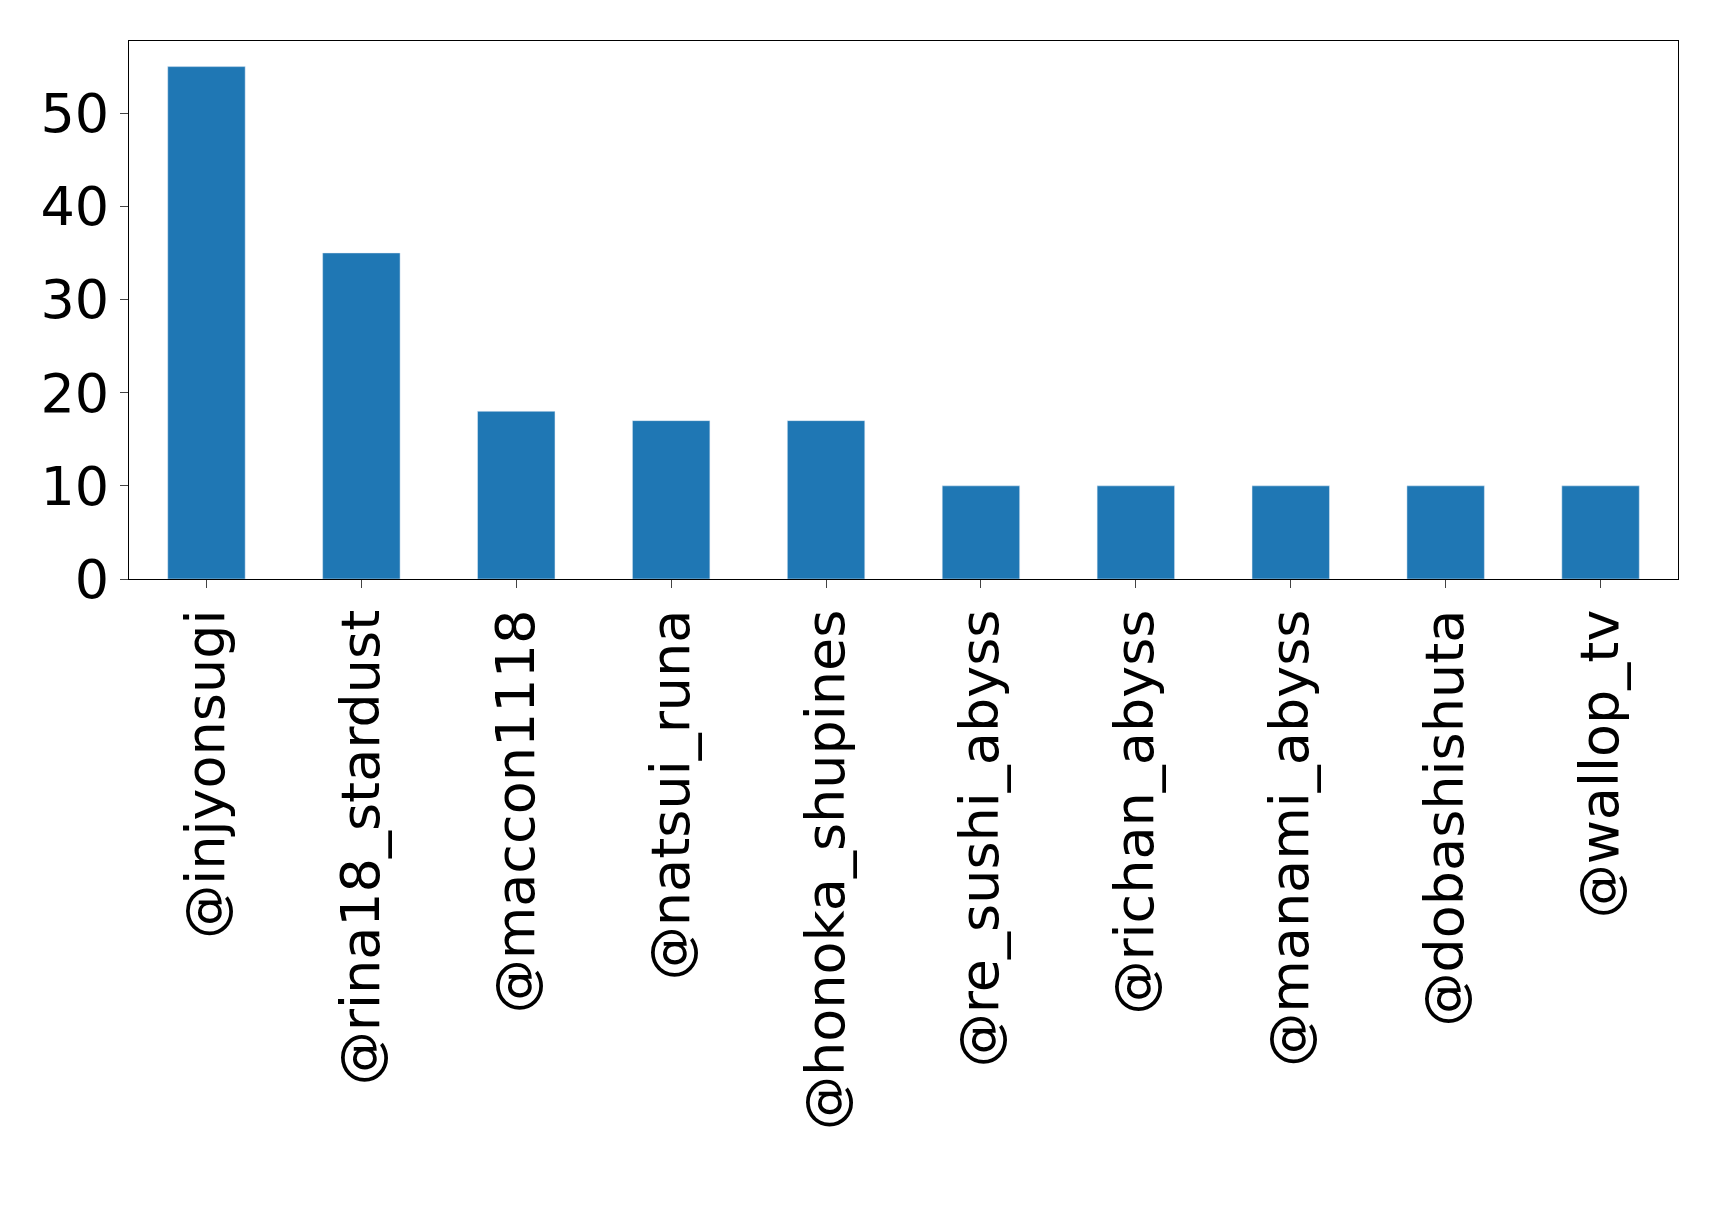  What do you see at coordinates (1290, 838) in the screenshot?
I see `x-tick-label: @manami_abyss` at bounding box center [1290, 838].